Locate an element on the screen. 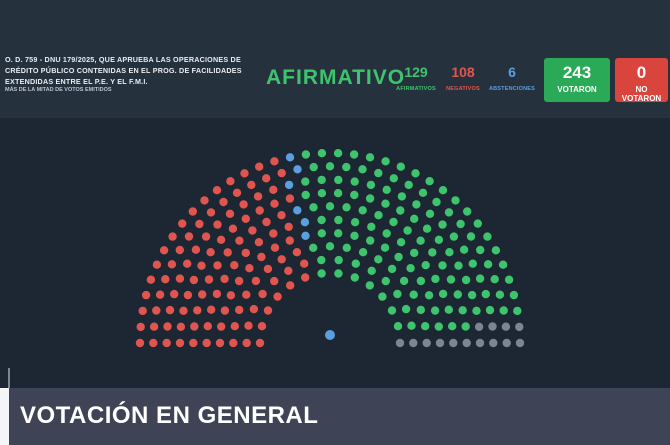 The height and width of the screenshot is (445, 670). affirmative-stat: 129 AFIRMATIVOS is located at coordinates (416, 78).